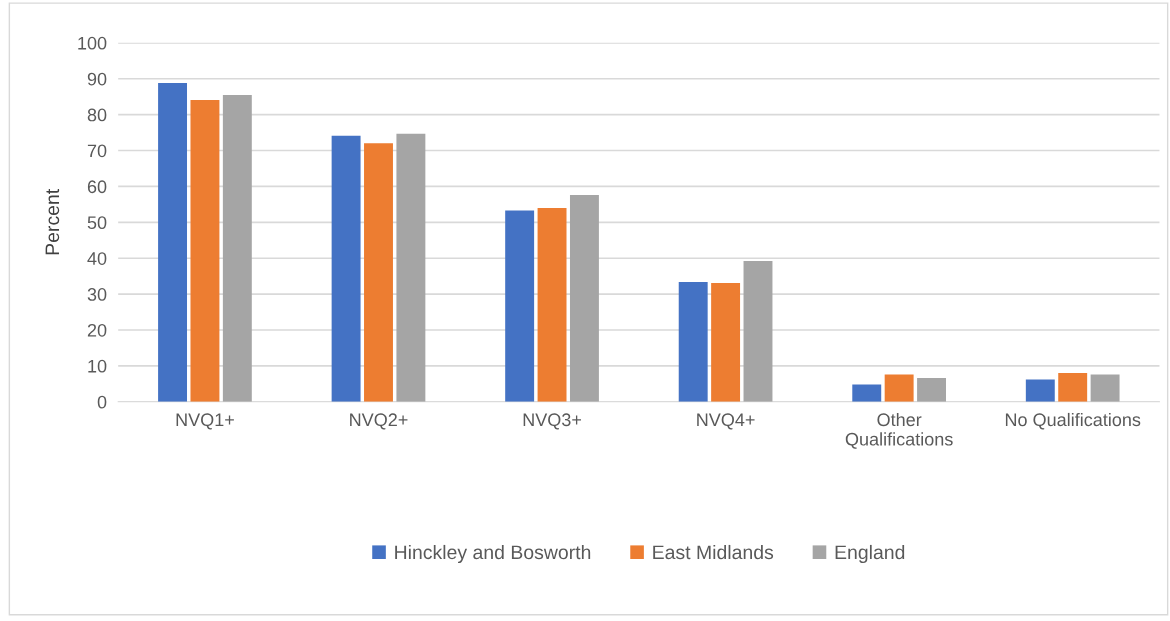 The image size is (1170, 621). What do you see at coordinates (97, 187) in the screenshot?
I see `y-tick-label: 60` at bounding box center [97, 187].